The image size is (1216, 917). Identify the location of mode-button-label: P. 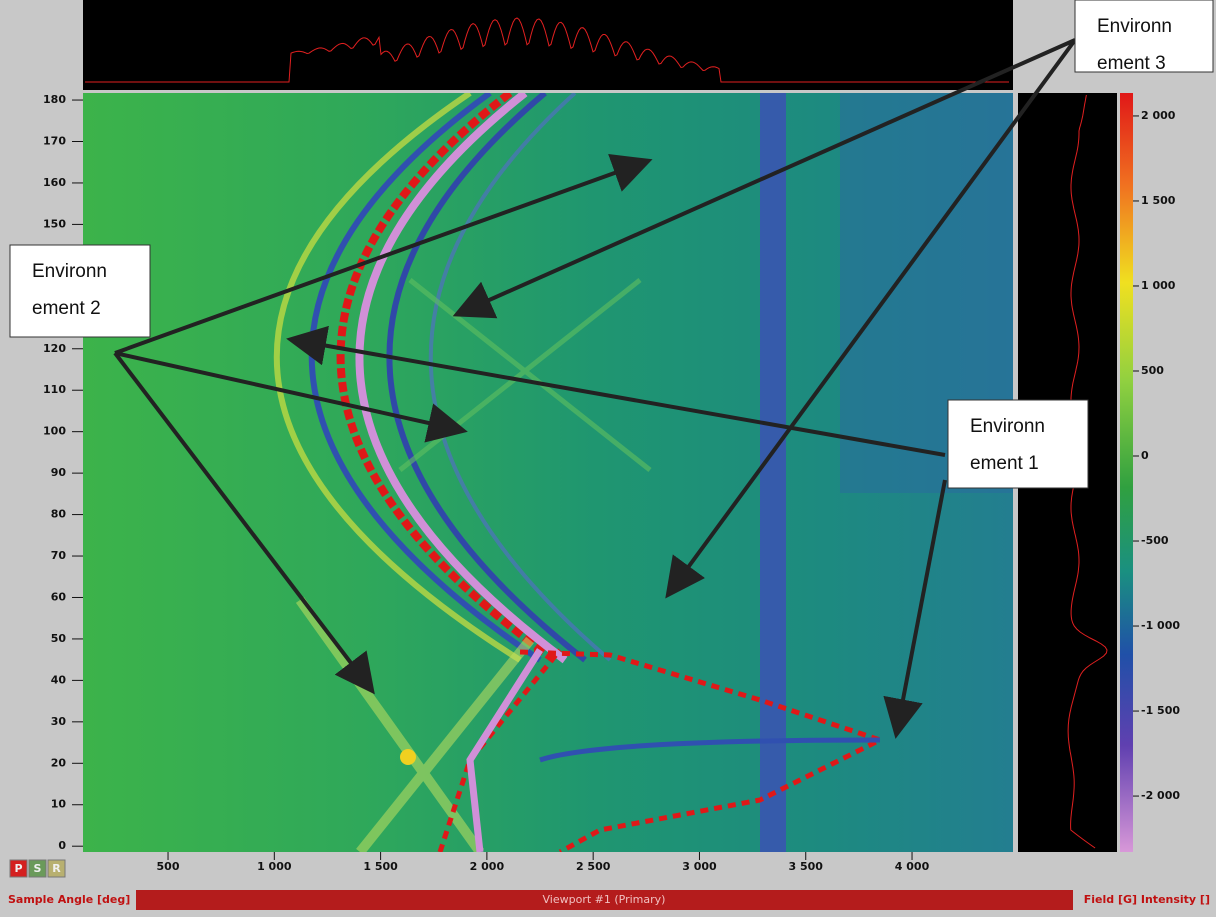
(18, 868).